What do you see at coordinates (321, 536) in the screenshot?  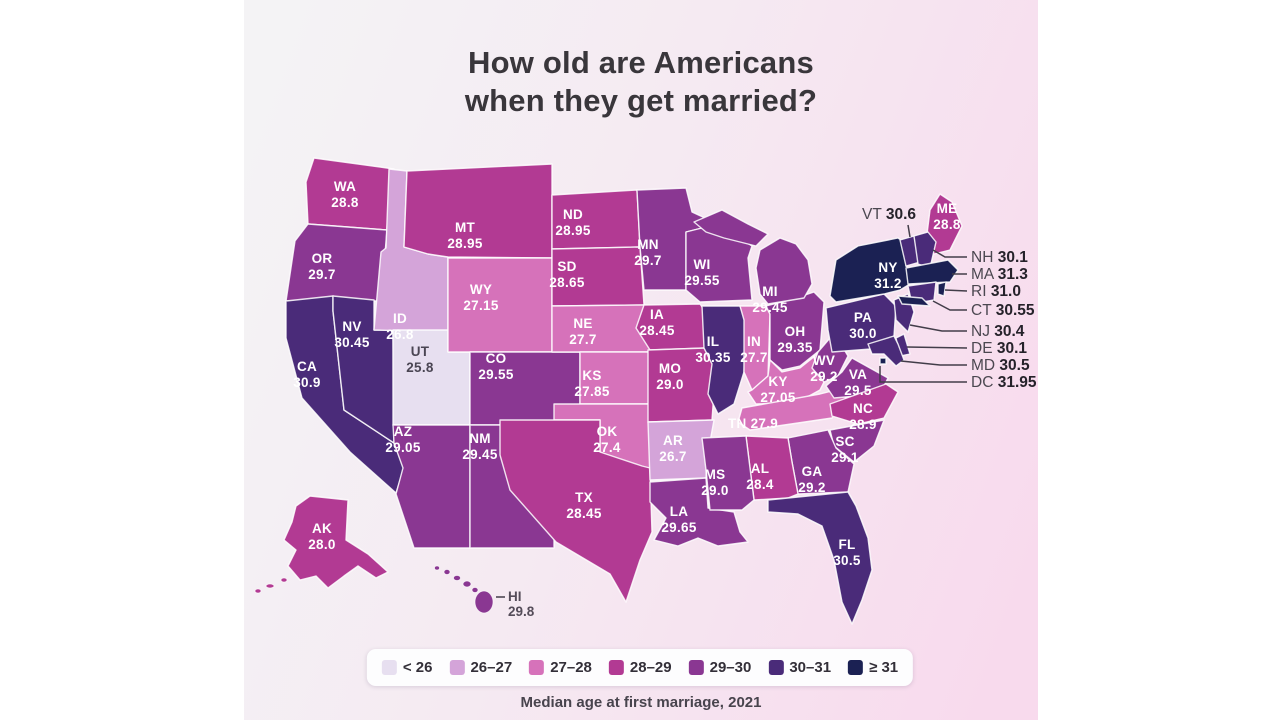 I see `state-label-ak: AK 28.0` at bounding box center [321, 536].